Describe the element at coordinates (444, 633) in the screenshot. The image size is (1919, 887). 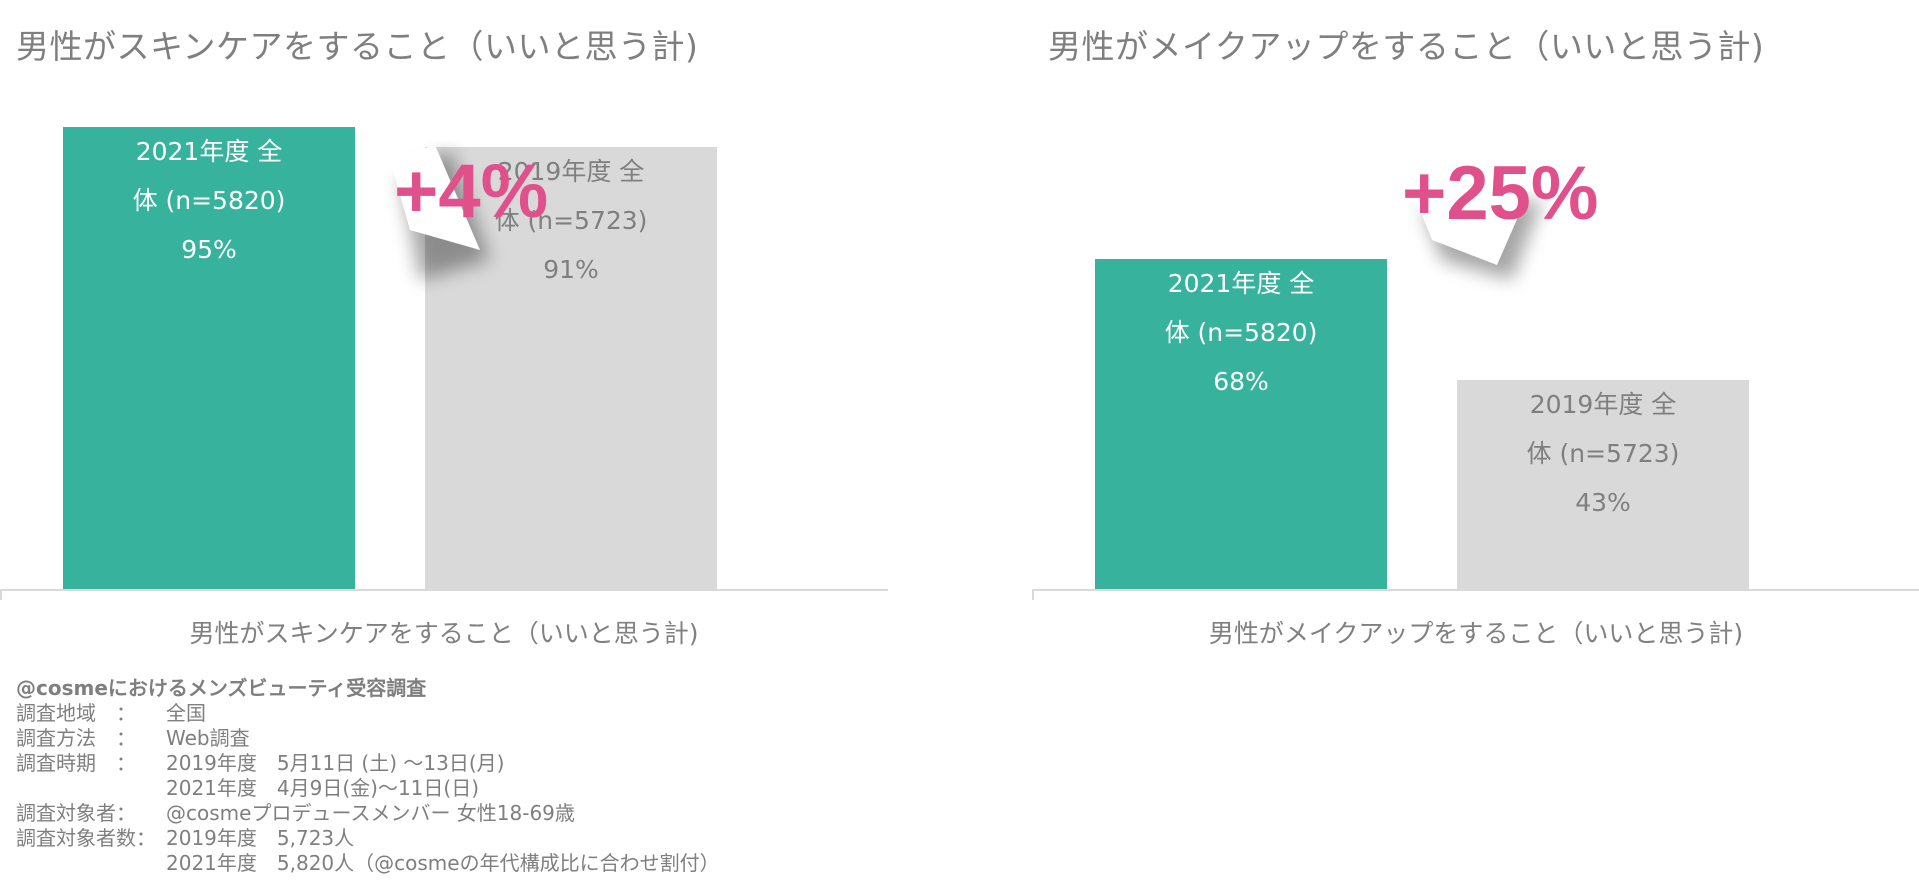
I see `x-axis-category-label: 男性がスキンケアをすること（いいと思う計)` at that location.